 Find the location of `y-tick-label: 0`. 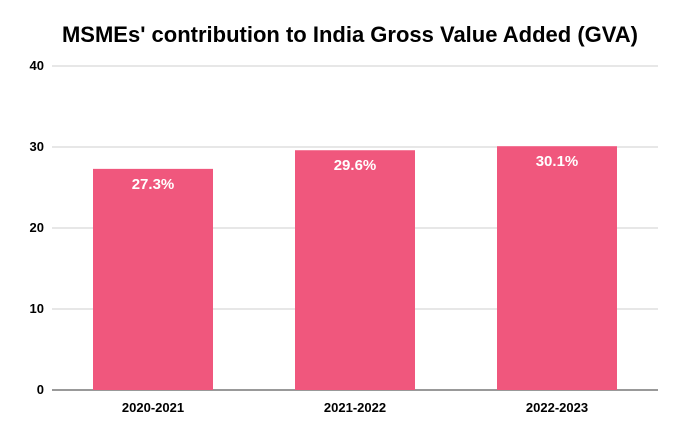

y-tick-label: 0 is located at coordinates (40, 389).